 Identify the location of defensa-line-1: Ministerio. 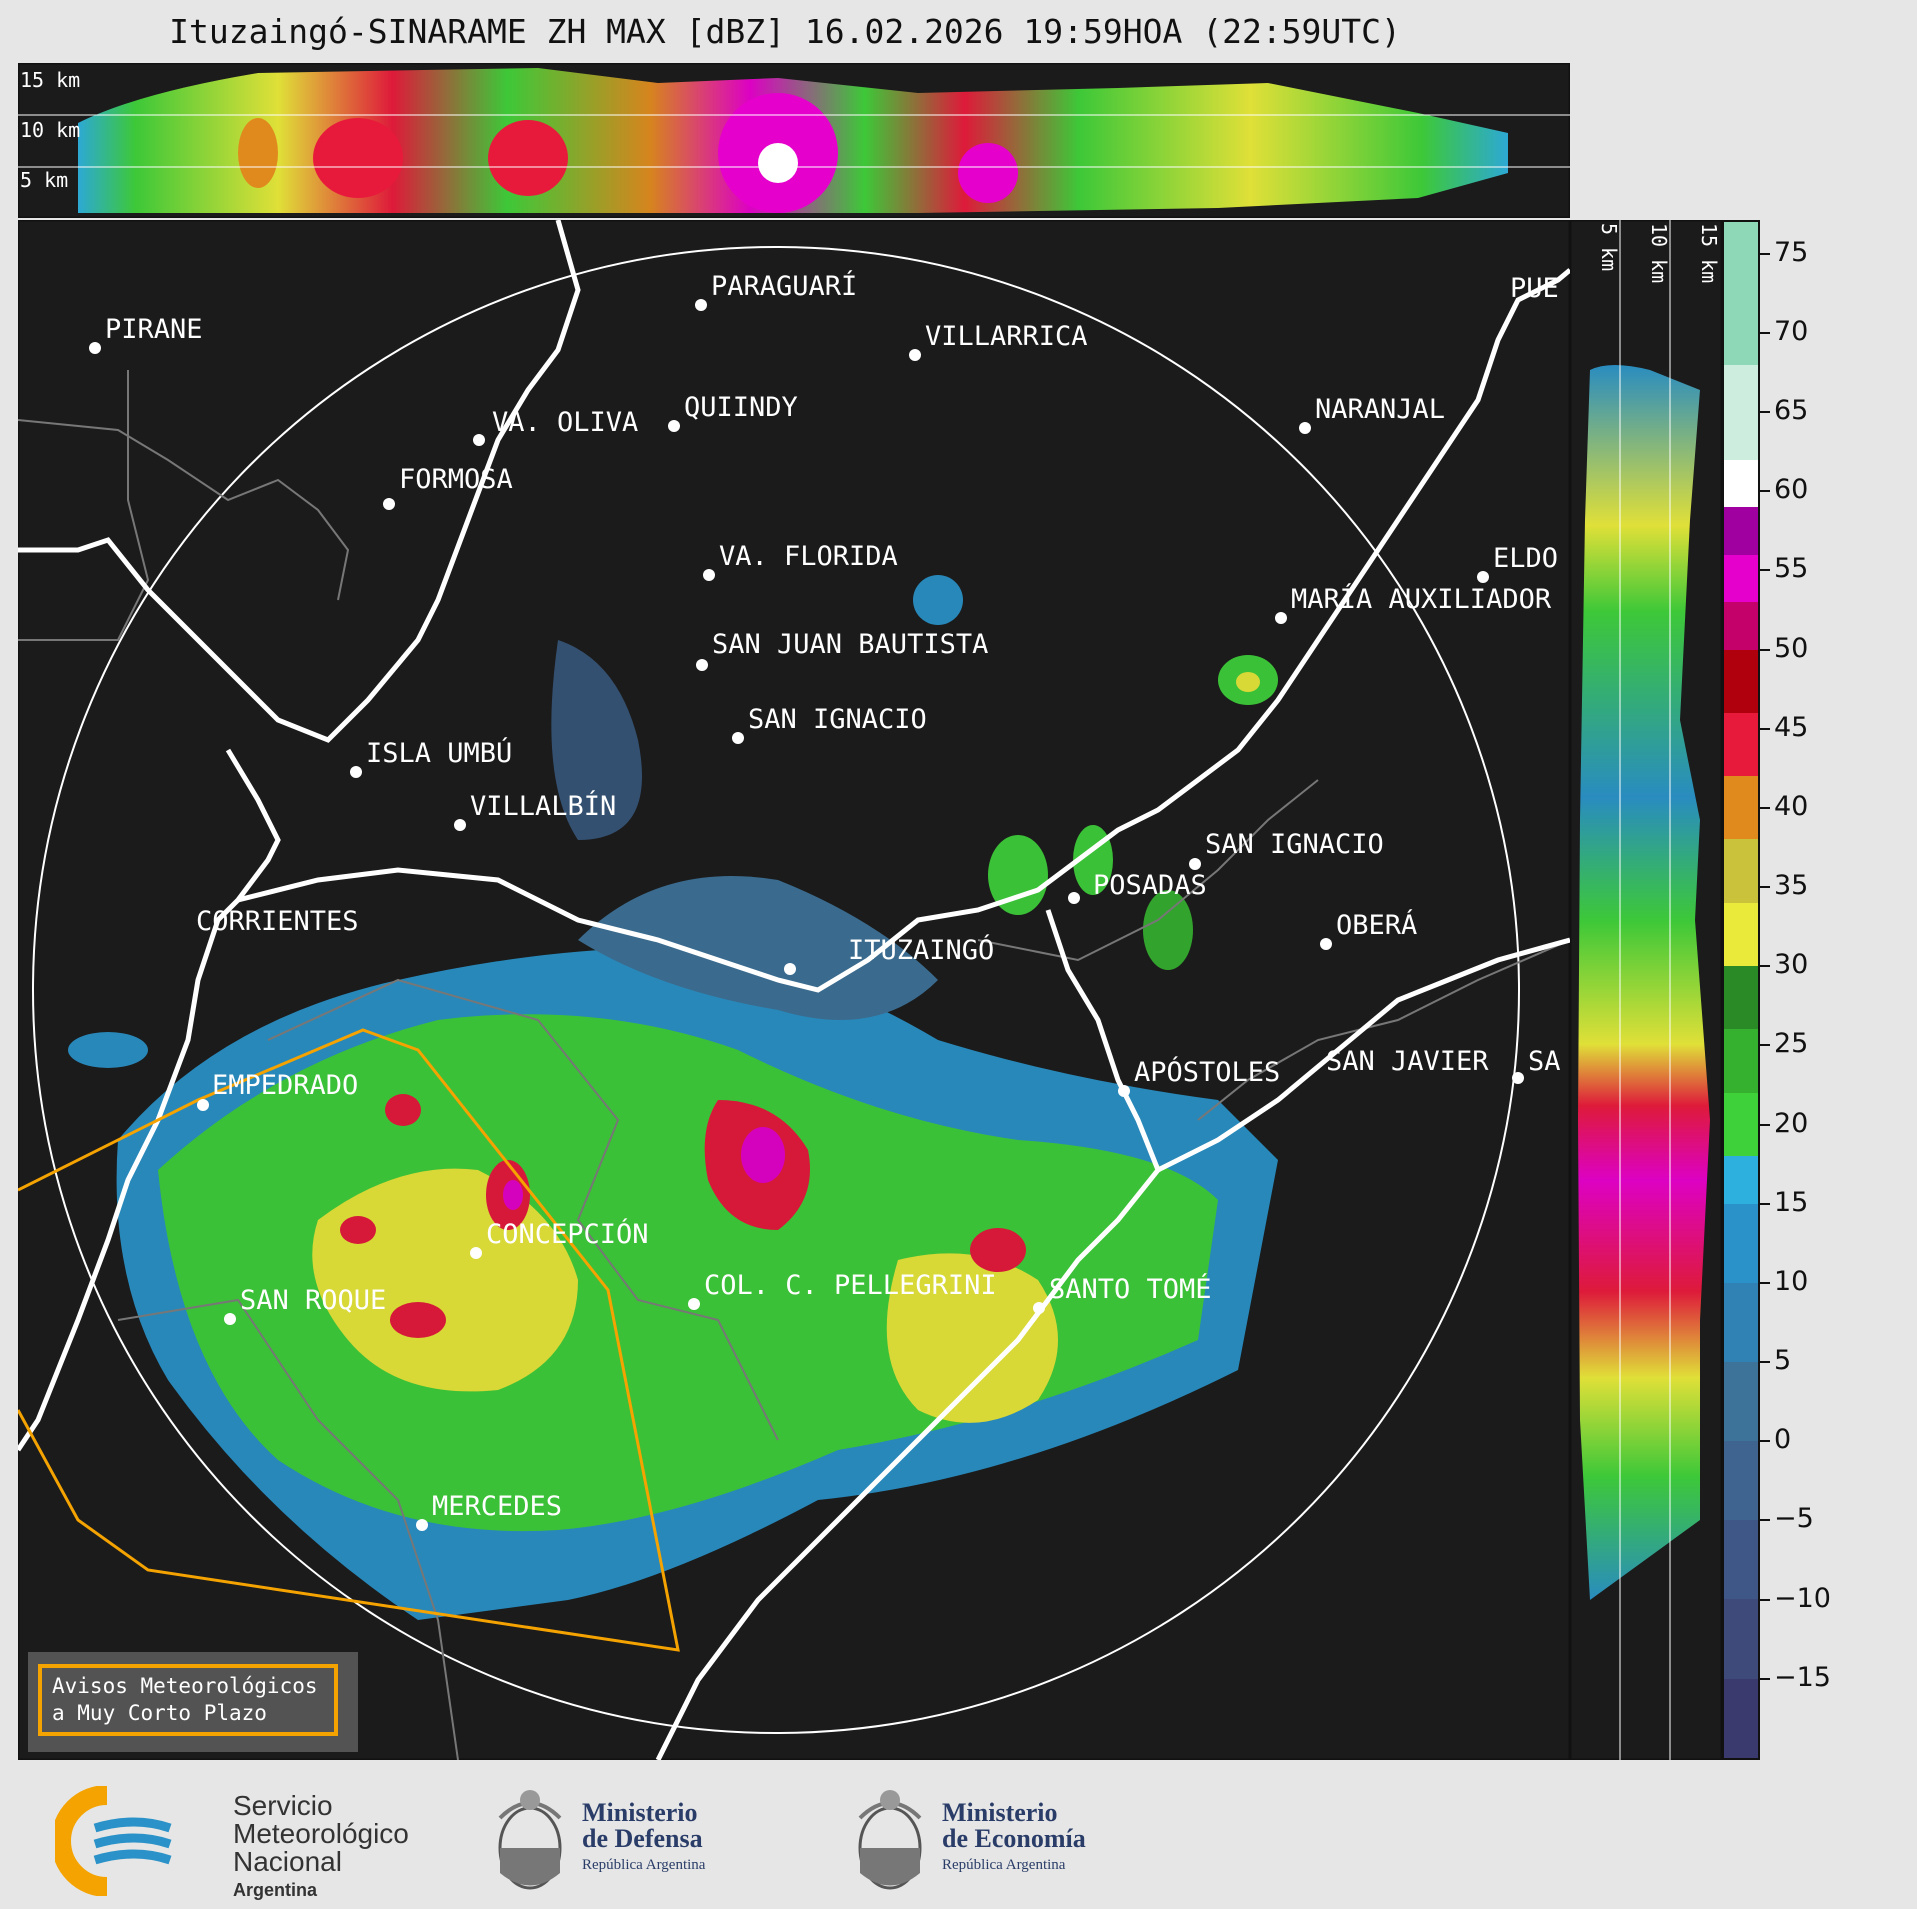
(640, 1812).